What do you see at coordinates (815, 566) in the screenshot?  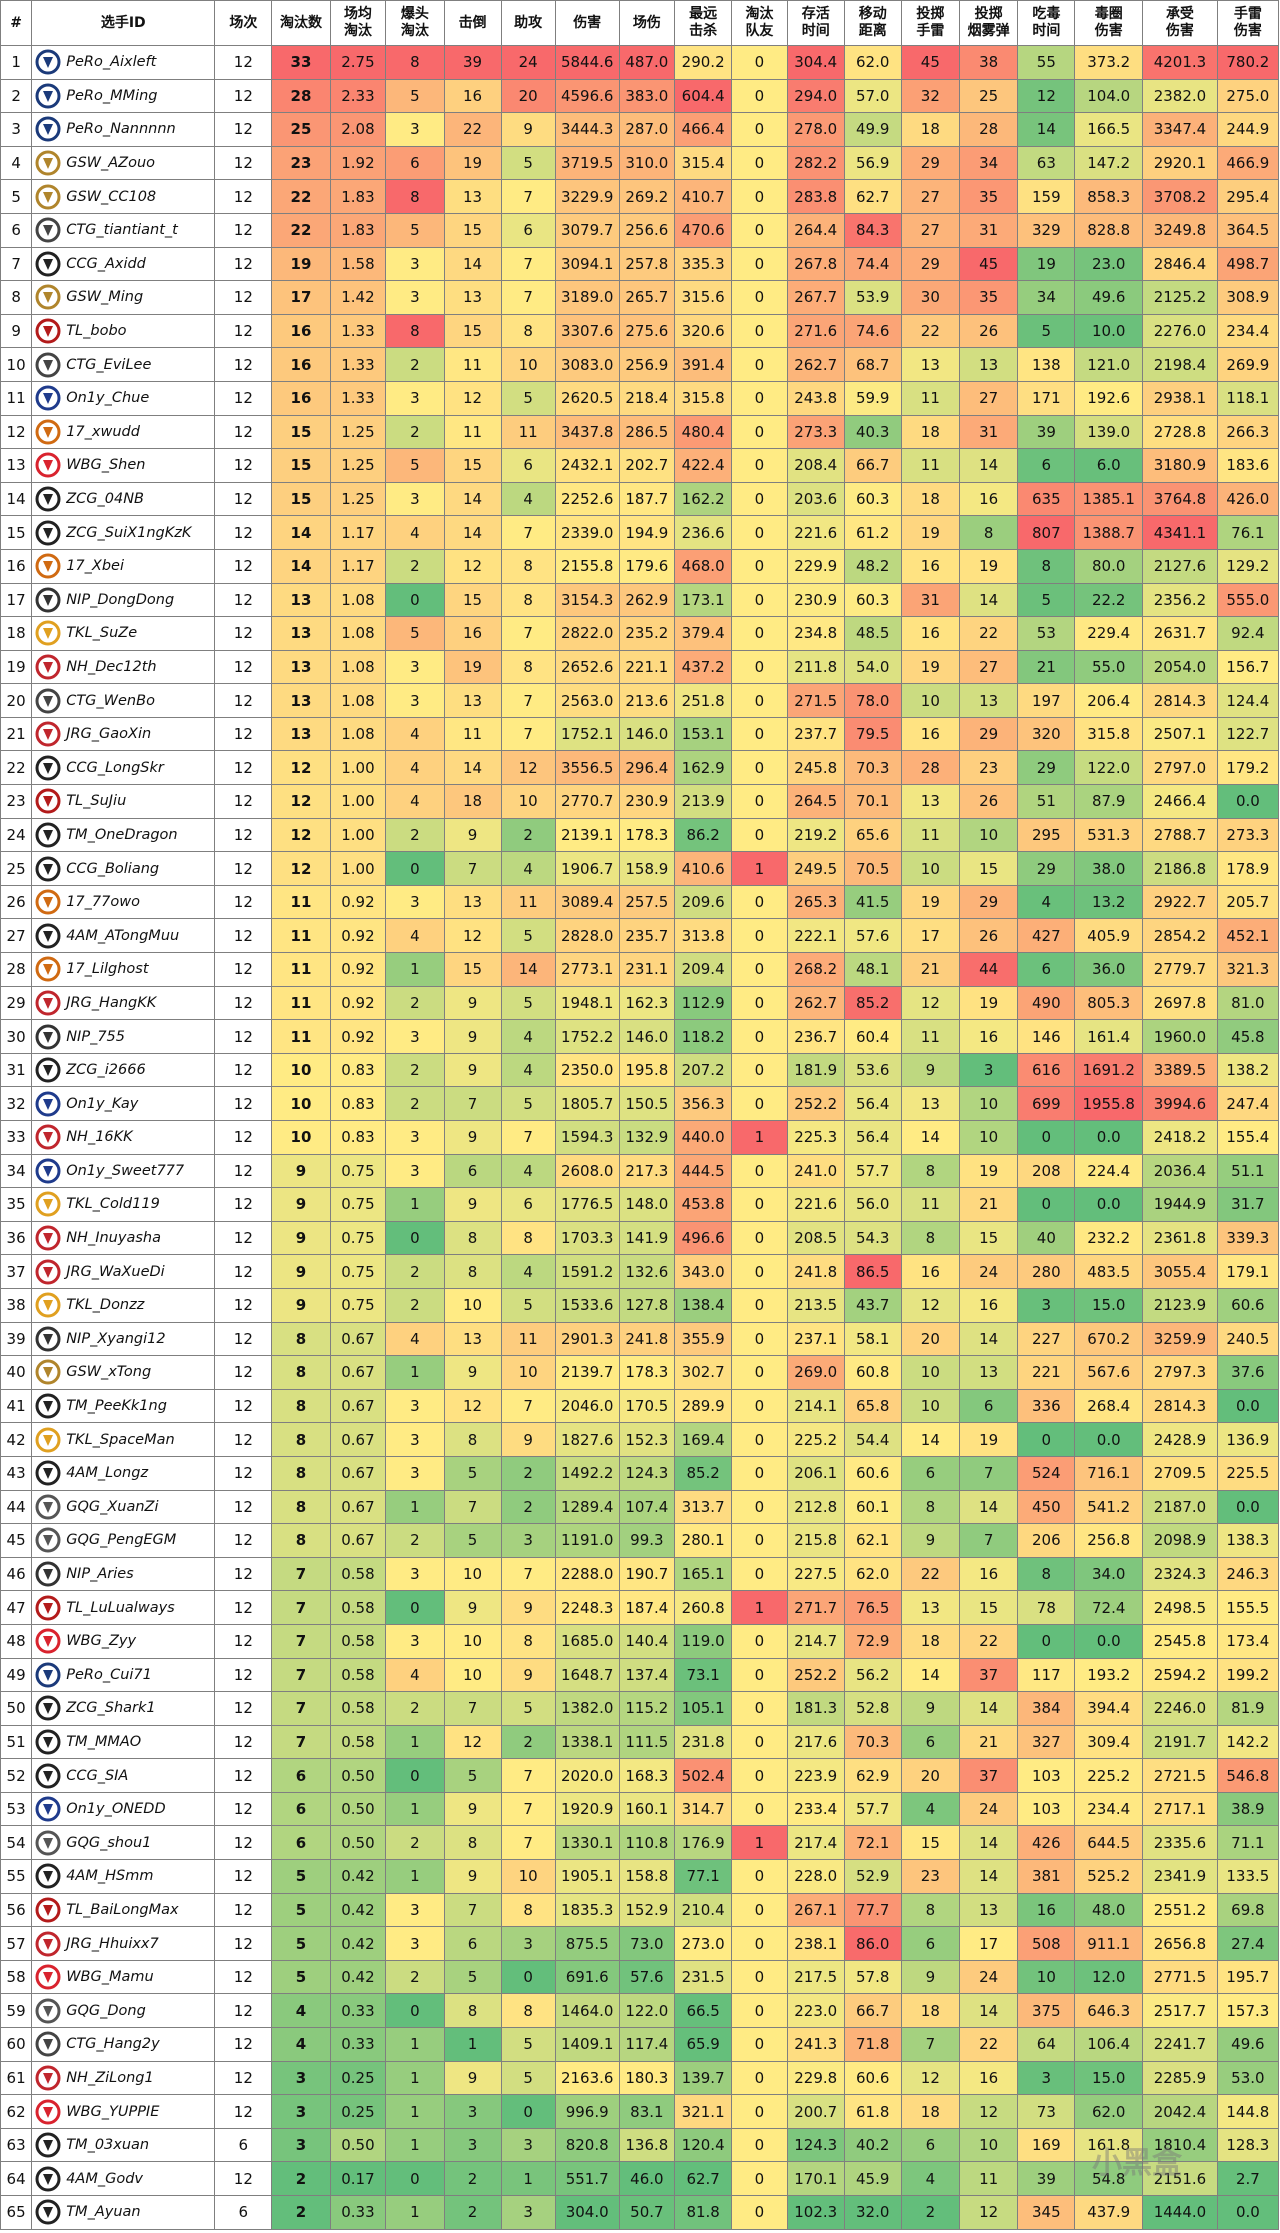 I see `cell-survival-time: 229.9` at bounding box center [815, 566].